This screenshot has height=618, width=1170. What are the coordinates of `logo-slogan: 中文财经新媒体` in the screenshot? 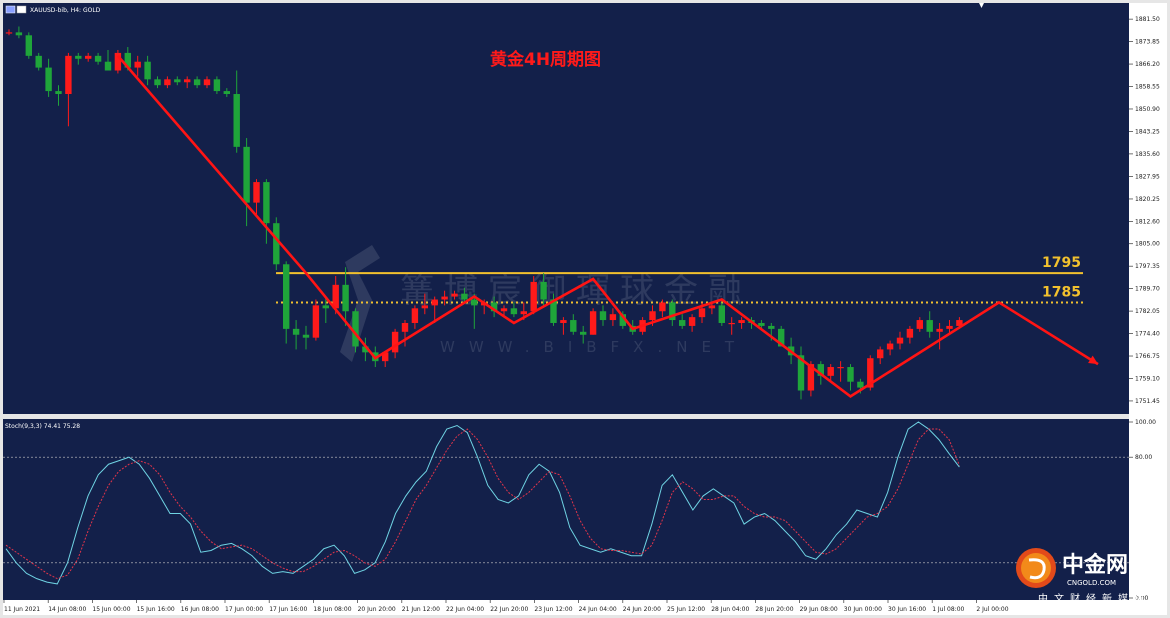 It's located at (1094, 598).